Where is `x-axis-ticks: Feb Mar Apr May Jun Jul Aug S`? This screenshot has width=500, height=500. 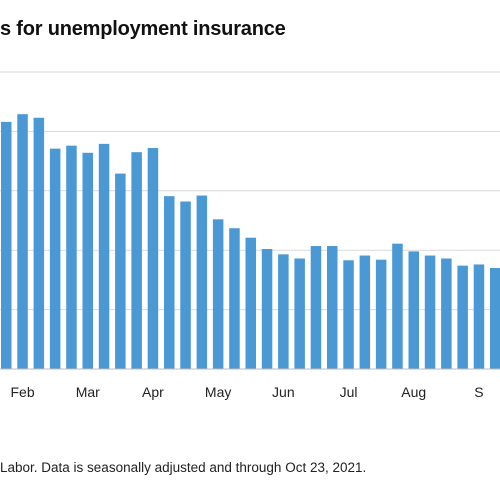
x-axis-ticks: Feb Mar Apr May Jun Jul Aug S is located at coordinates (246, 392).